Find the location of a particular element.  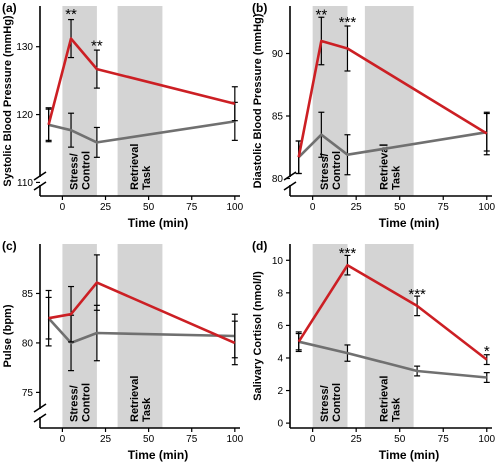

y-axis-label: Pulse (bpm) is located at coordinates (8, 335).